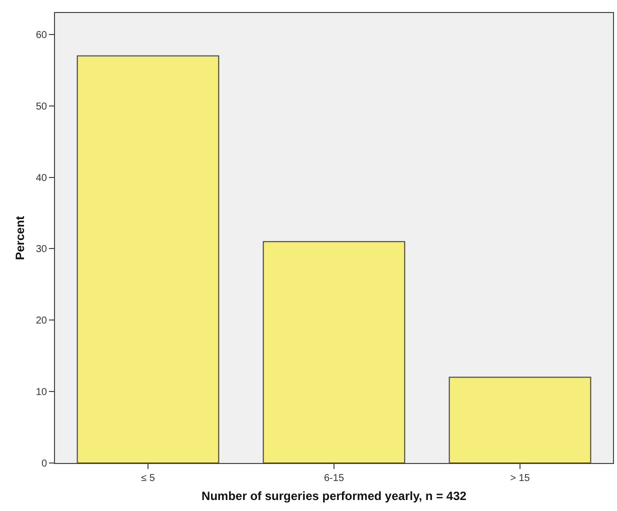 The width and height of the screenshot is (617, 511). Describe the element at coordinates (42, 250) in the screenshot. I see `y-tick-label: 30` at that location.